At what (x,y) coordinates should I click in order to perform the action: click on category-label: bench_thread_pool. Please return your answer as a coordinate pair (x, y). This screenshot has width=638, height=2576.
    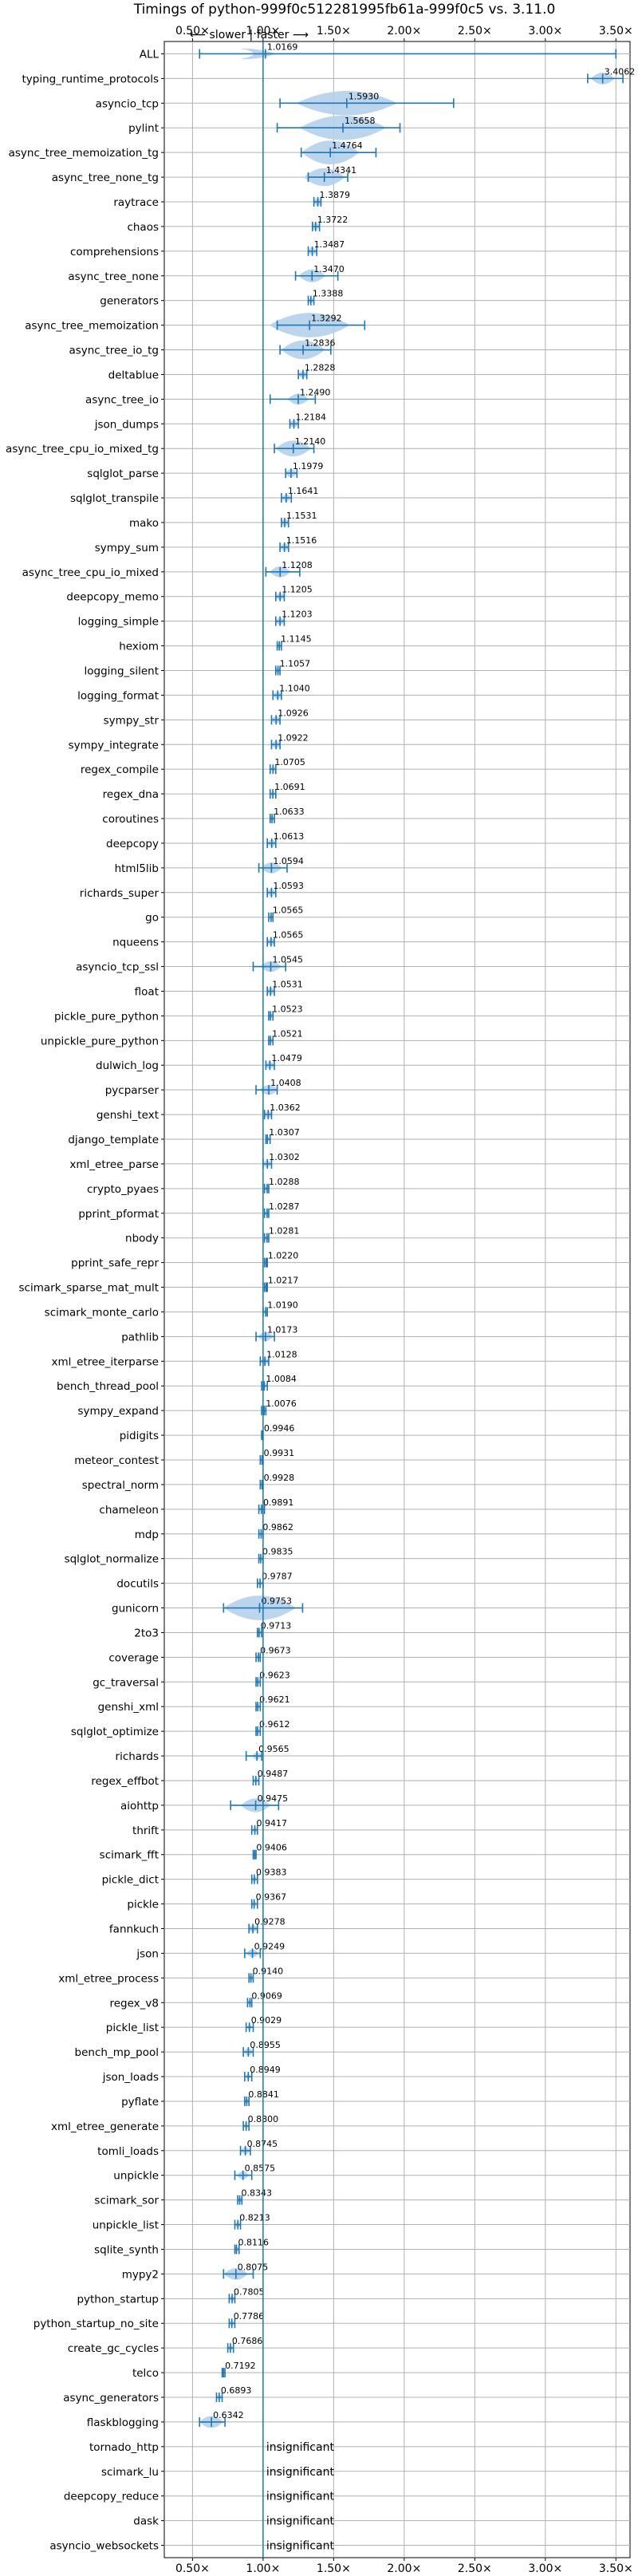
    Looking at the image, I should click on (108, 1387).